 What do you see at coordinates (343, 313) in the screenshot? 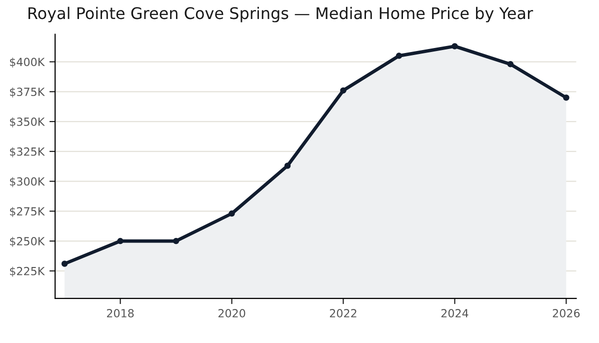
I see `x-tick-label: 2022` at bounding box center [343, 313].